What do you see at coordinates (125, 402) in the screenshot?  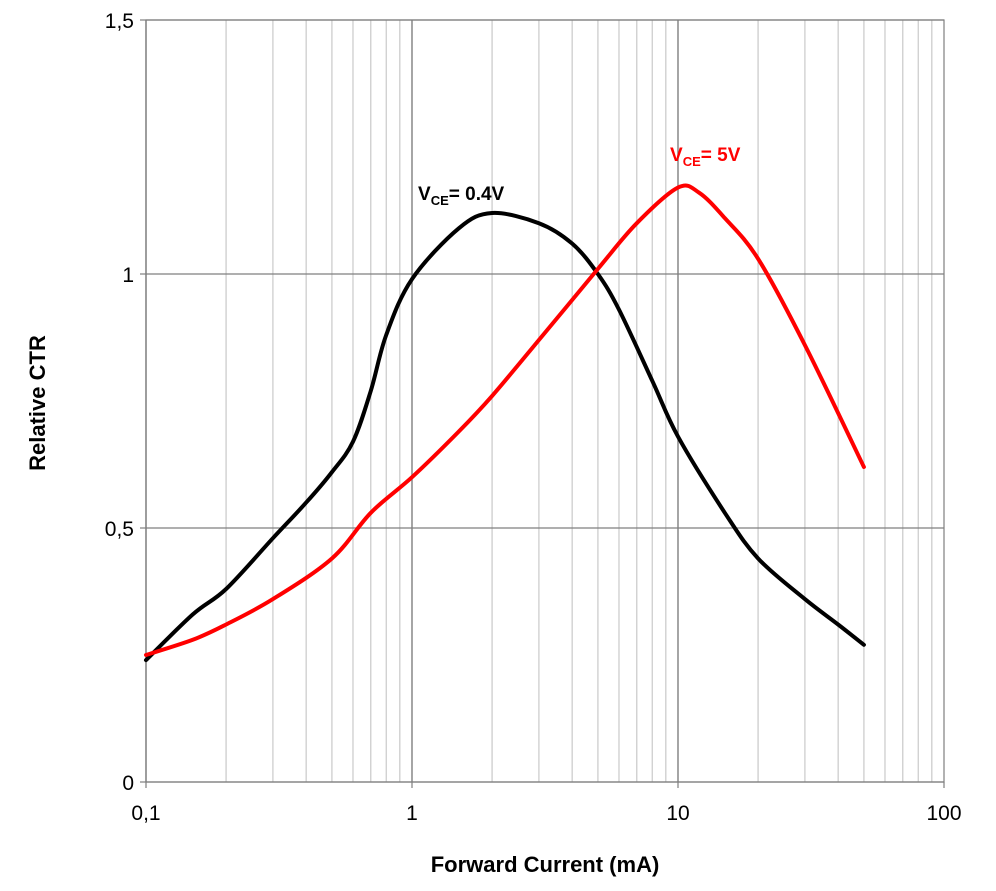 I see `y-axis-ticks: 0 0,5 1 1,5` at bounding box center [125, 402].